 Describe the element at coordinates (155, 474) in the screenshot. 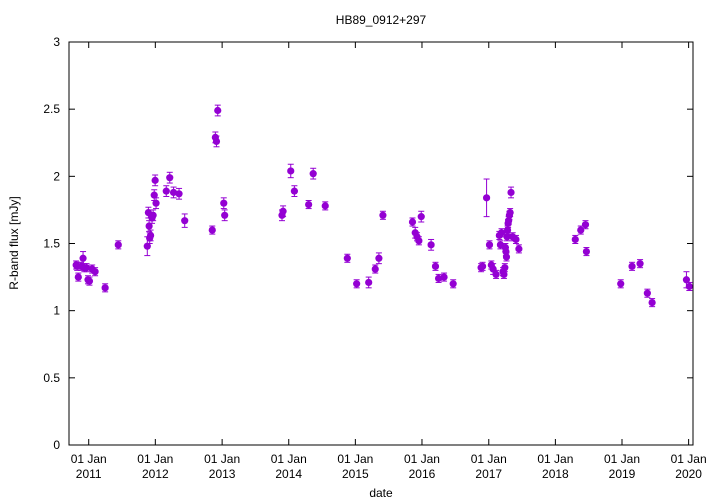

I see `x-tick-label: 2012` at that location.